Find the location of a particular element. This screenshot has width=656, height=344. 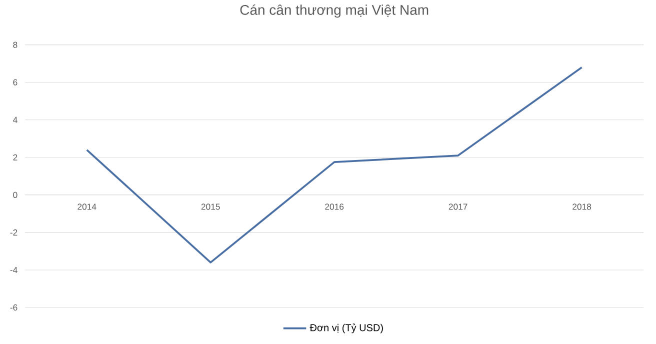

legend-label: Đơn vị (Tỷ USD) is located at coordinates (346, 328).